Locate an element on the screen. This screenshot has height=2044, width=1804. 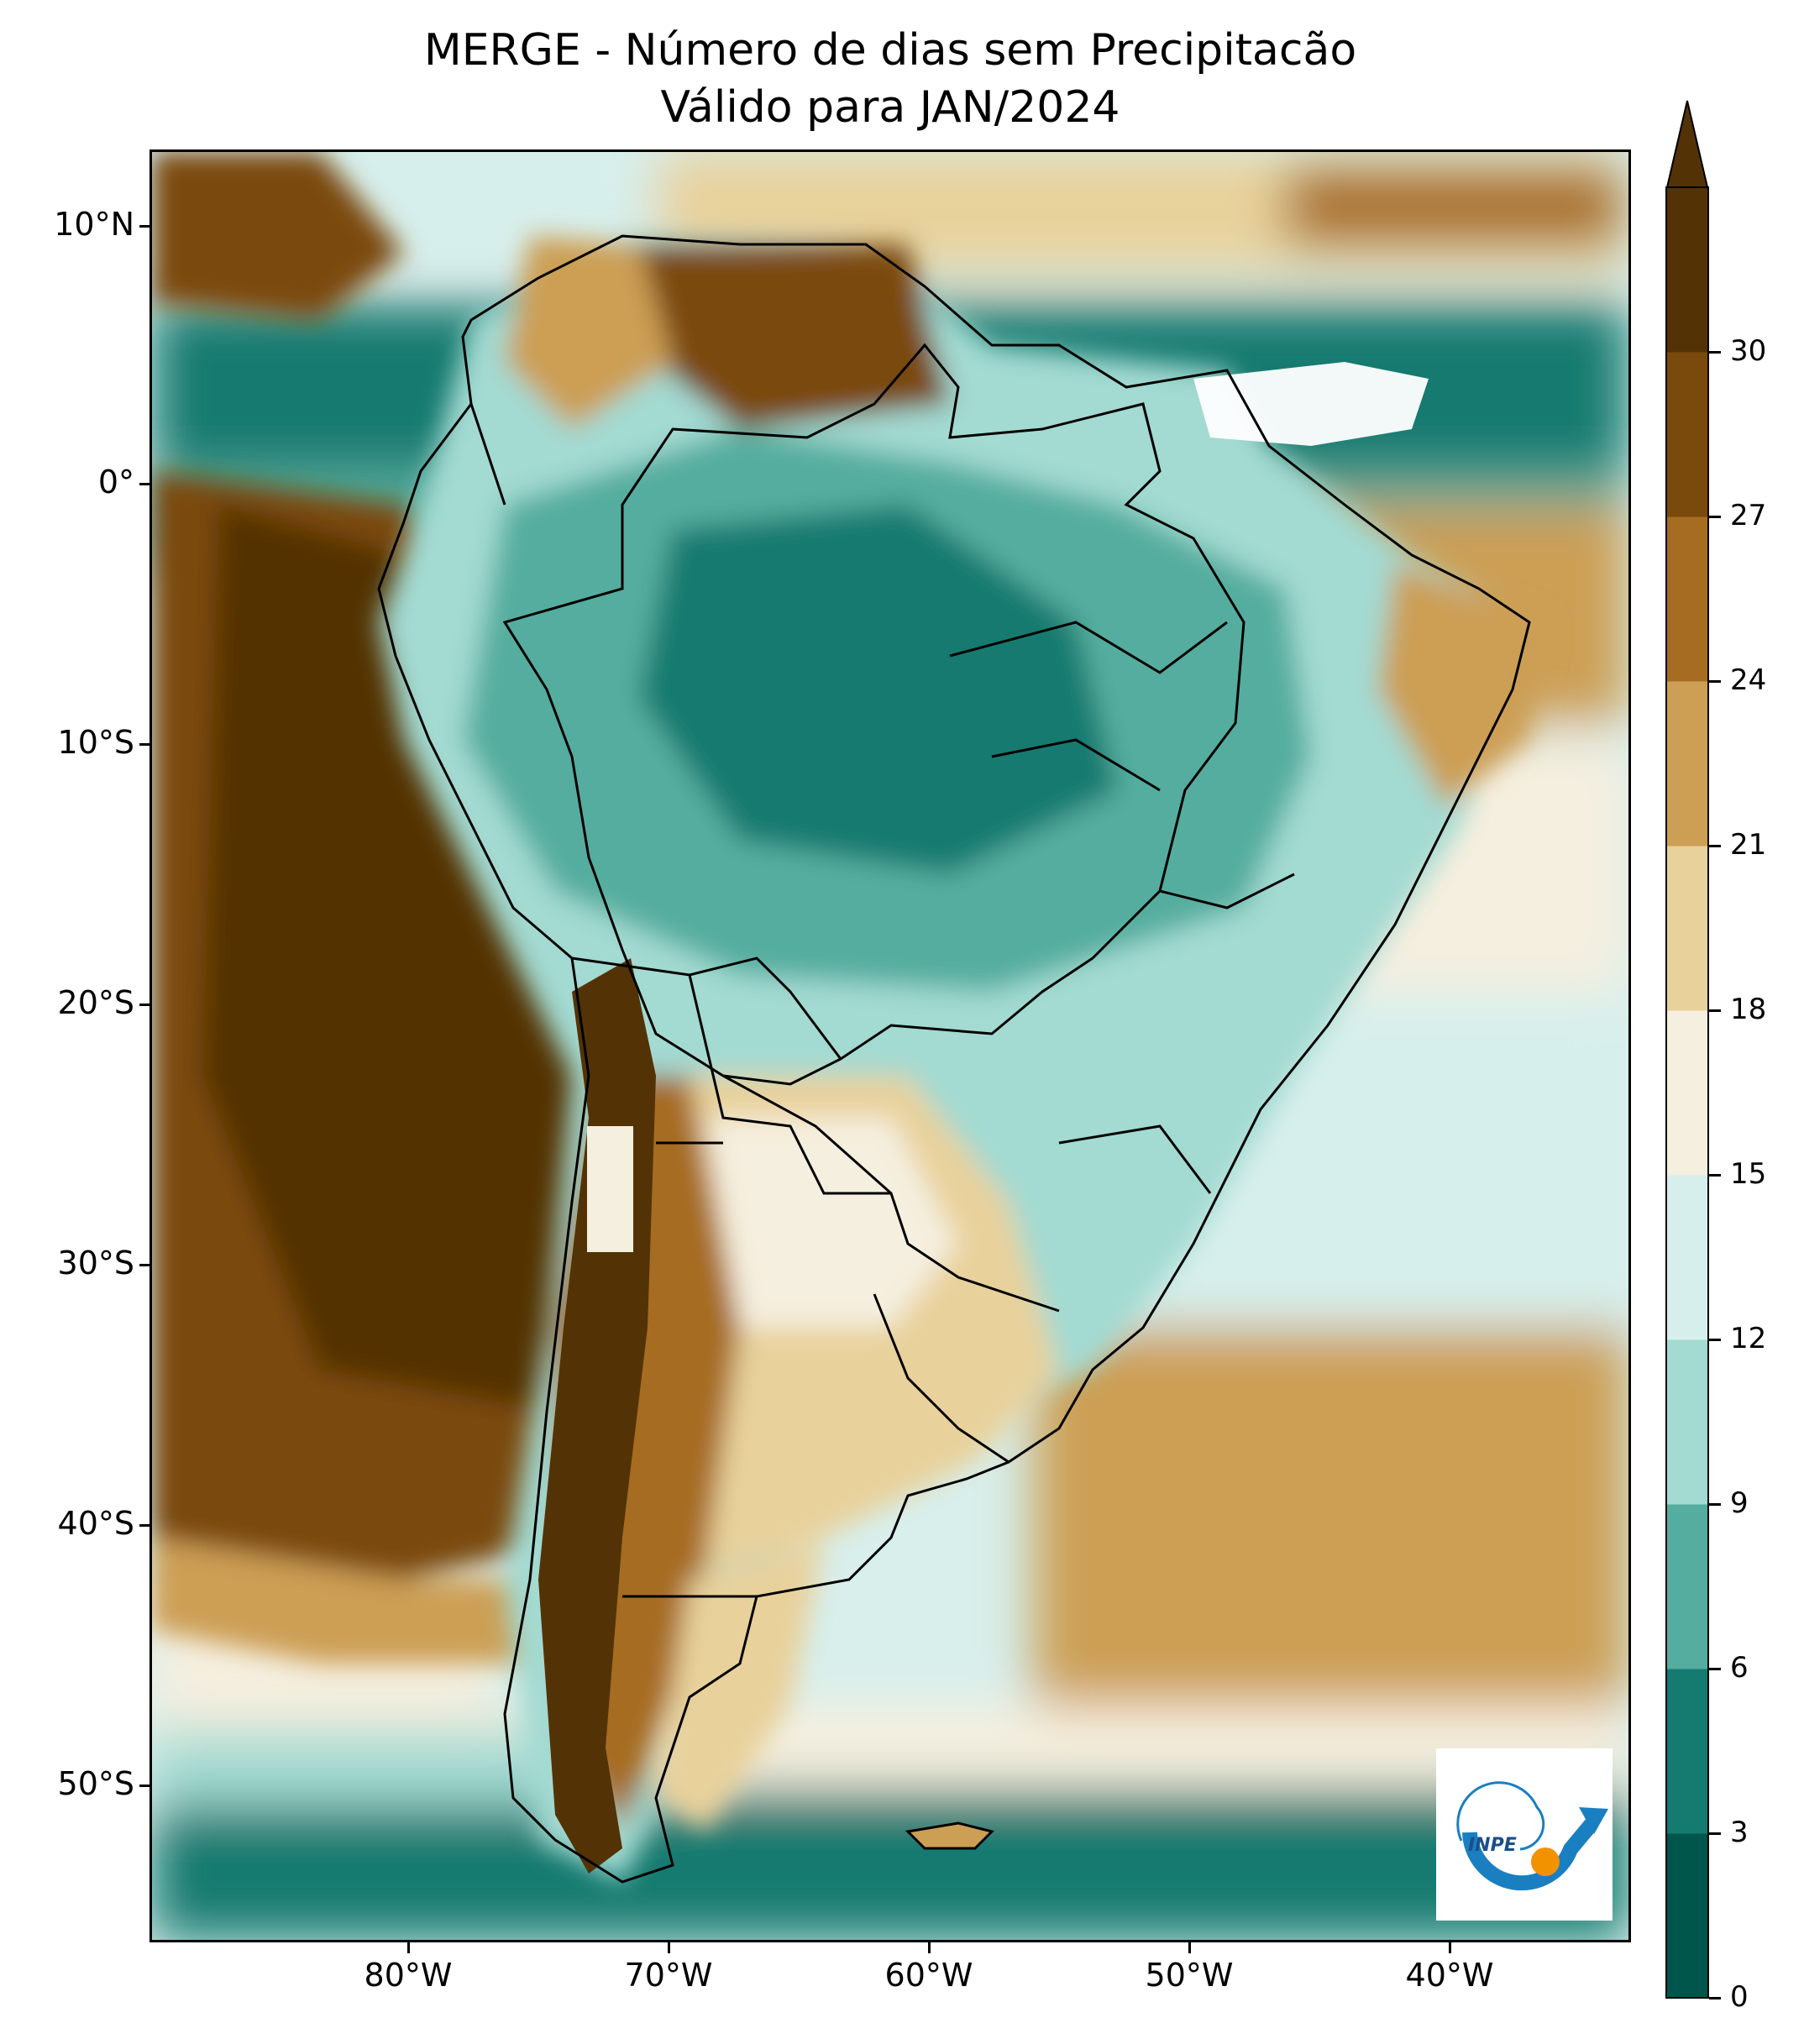
lon-label-70w: 70°W is located at coordinates (668, 1975).